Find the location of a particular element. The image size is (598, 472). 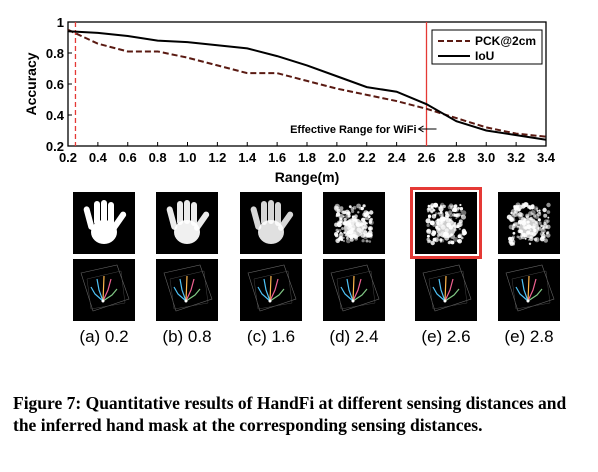

x-tick-label: 2.4 is located at coordinates (397, 157).